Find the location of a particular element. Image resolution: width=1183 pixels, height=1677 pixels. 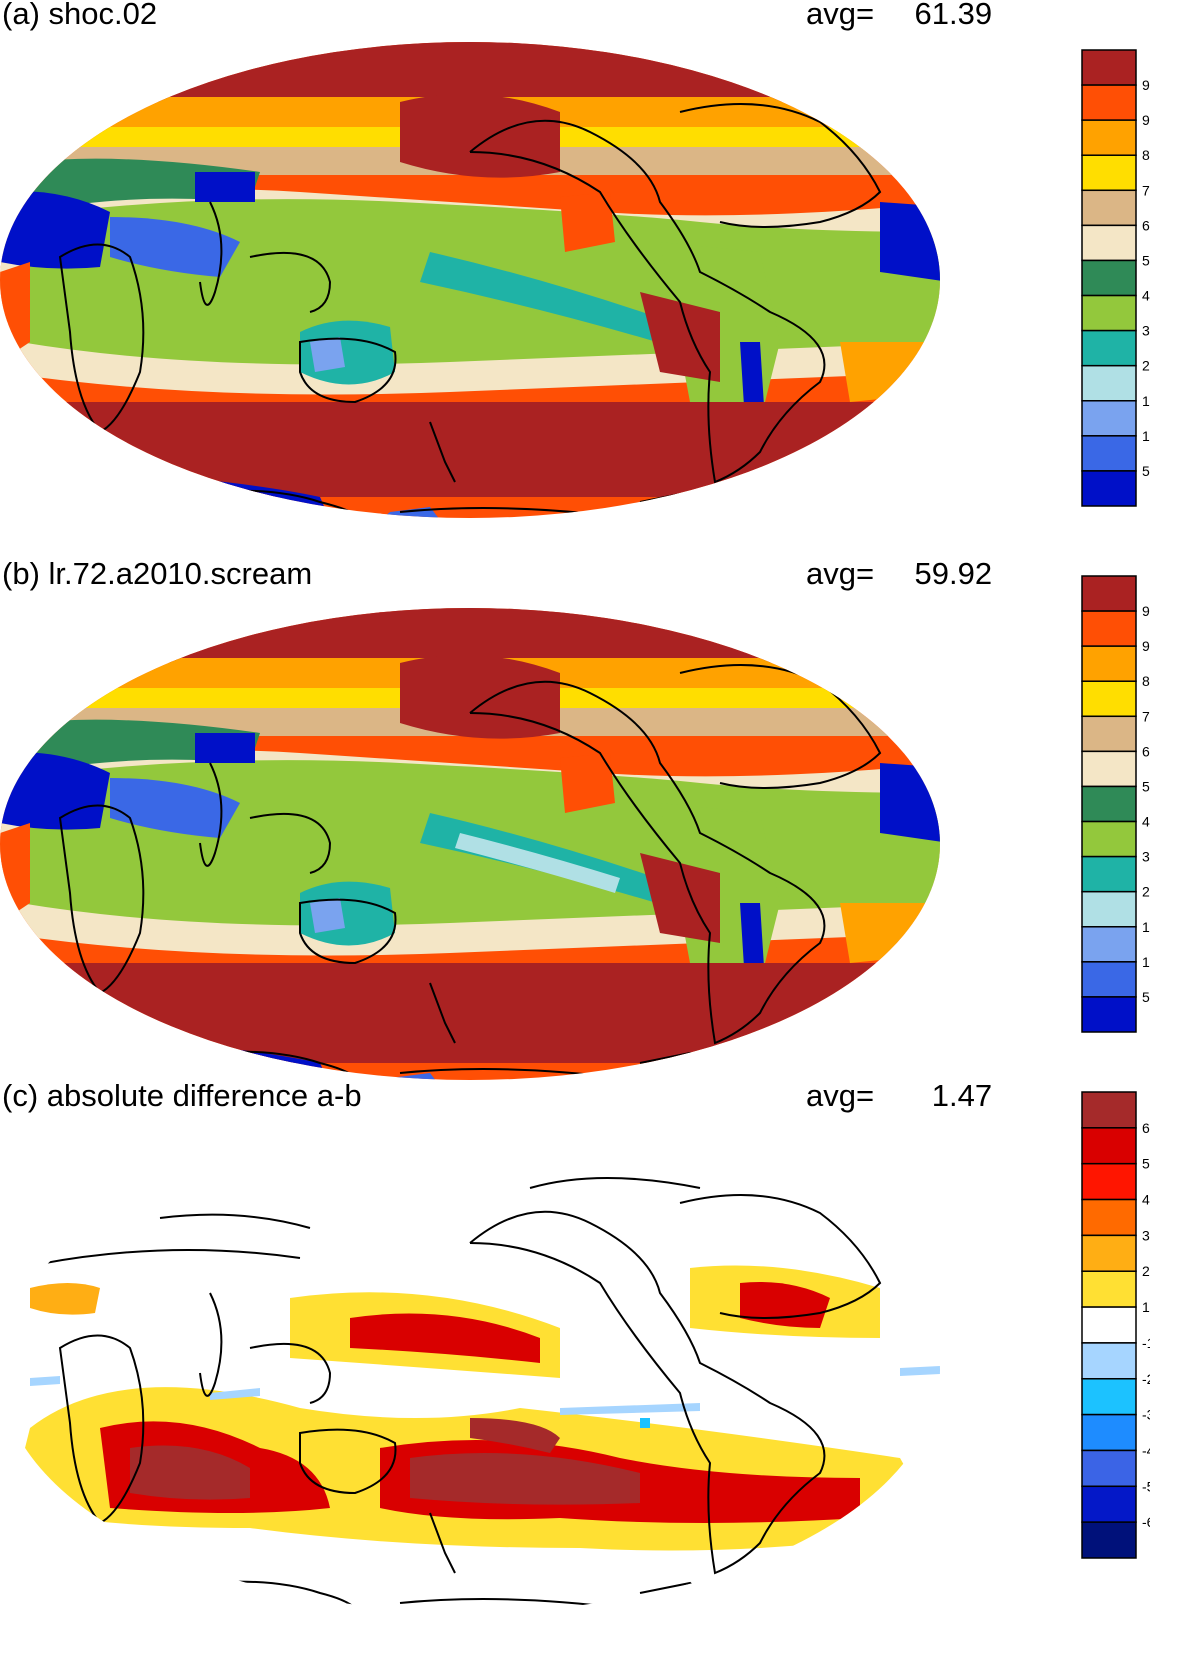

panel-b-title: (b) lr.72.a2010.scream is located at coordinates (157, 573).